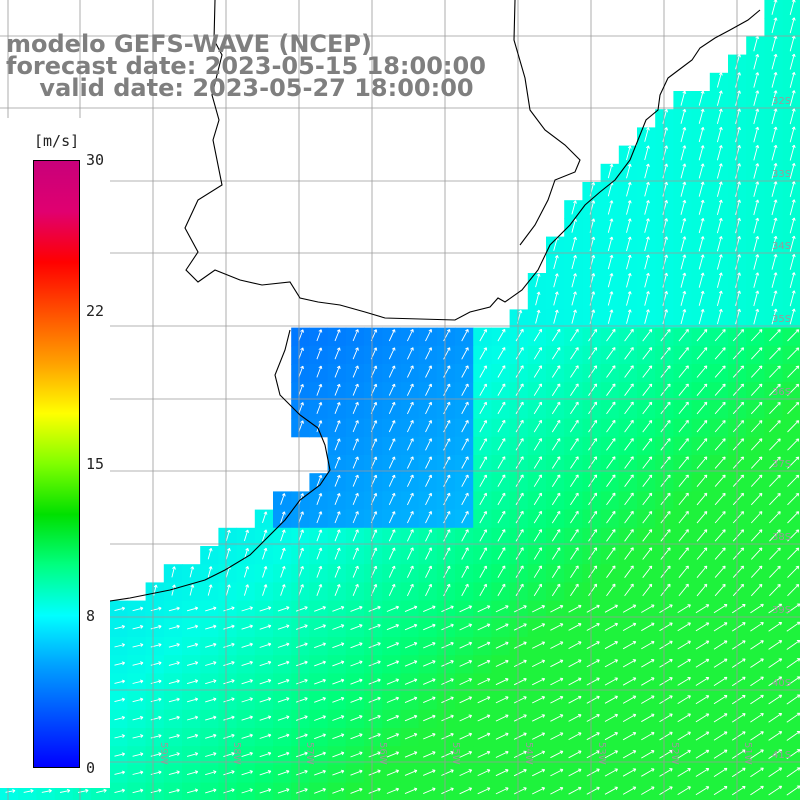 The height and width of the screenshot is (800, 800). Describe the element at coordinates (91, 616) in the screenshot. I see `colorbar-tick-8: 8` at that location.